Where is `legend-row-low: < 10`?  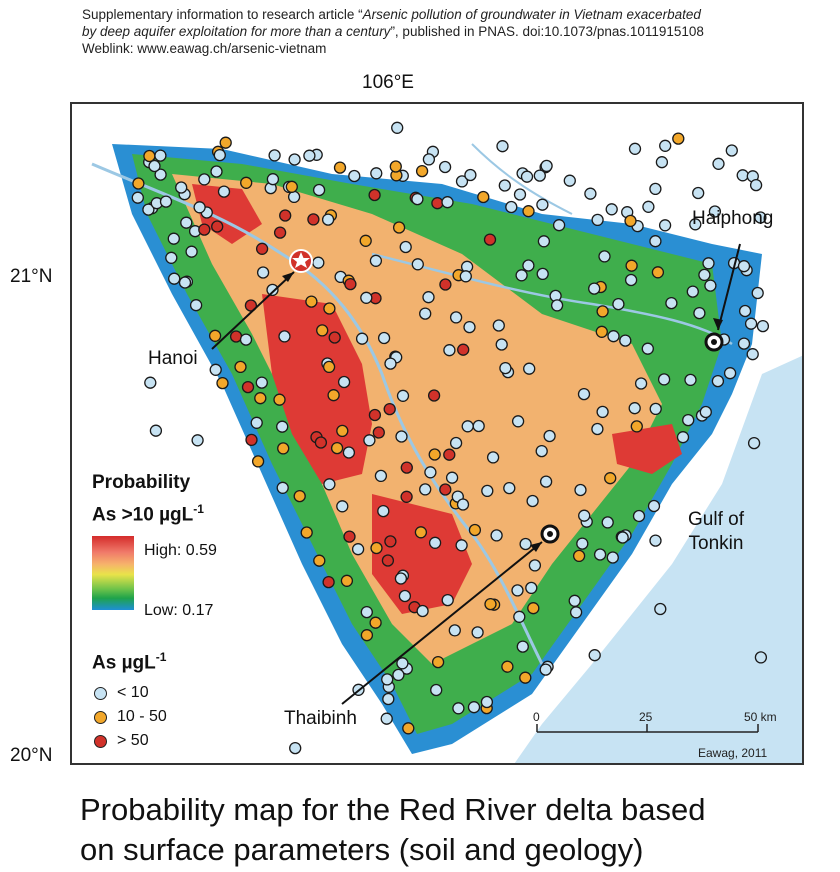 legend-row-low: < 10 is located at coordinates (121, 693).